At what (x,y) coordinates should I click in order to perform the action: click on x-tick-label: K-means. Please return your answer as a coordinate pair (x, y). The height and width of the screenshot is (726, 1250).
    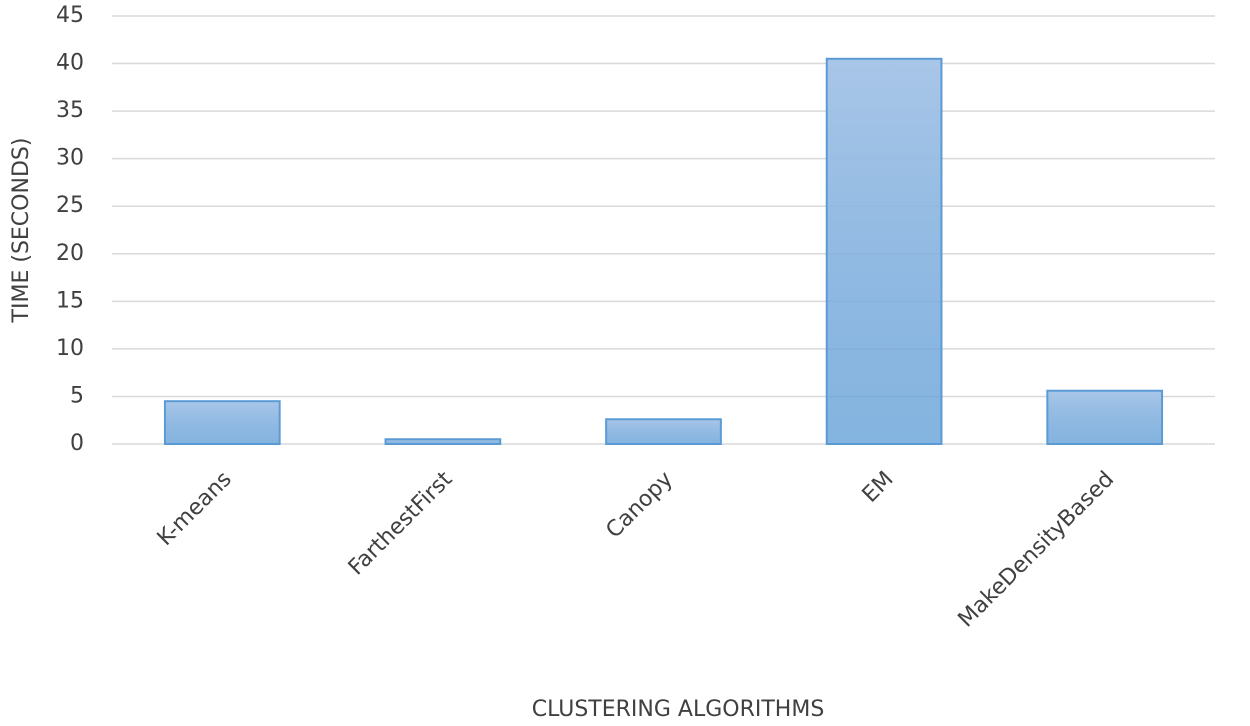
    Looking at the image, I should click on (195, 509).